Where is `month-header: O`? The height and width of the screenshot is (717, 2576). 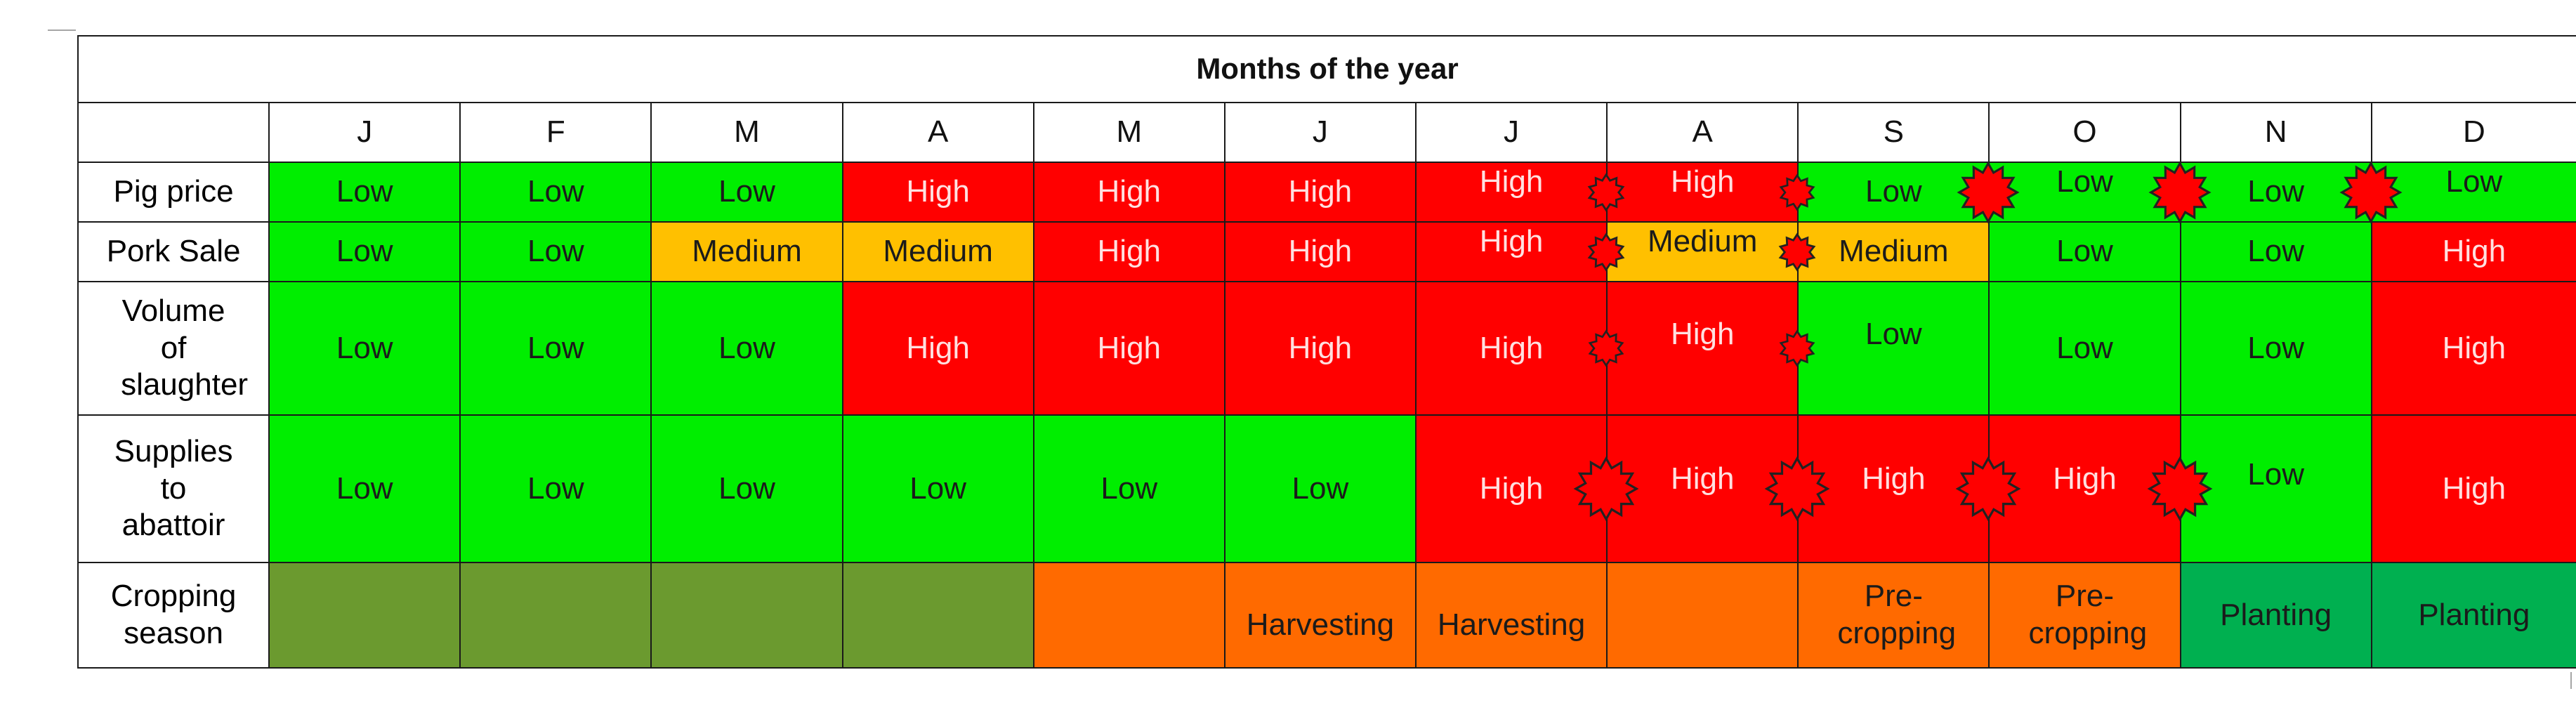 month-header: O is located at coordinates (2084, 132).